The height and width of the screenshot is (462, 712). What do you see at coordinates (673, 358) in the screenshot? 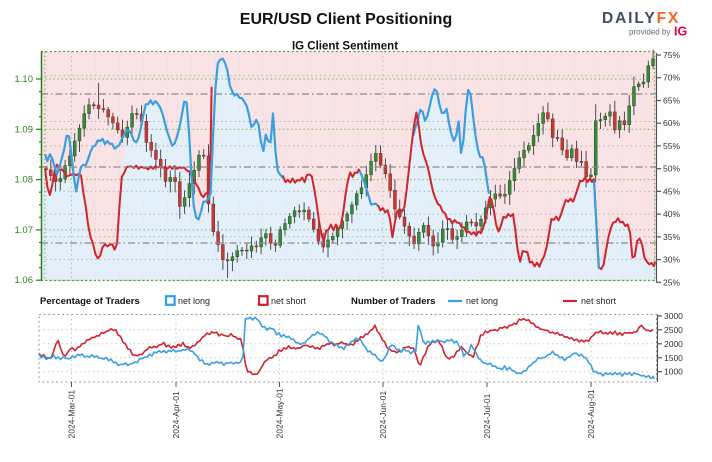
I see `svg-text: 1500` at bounding box center [673, 358].